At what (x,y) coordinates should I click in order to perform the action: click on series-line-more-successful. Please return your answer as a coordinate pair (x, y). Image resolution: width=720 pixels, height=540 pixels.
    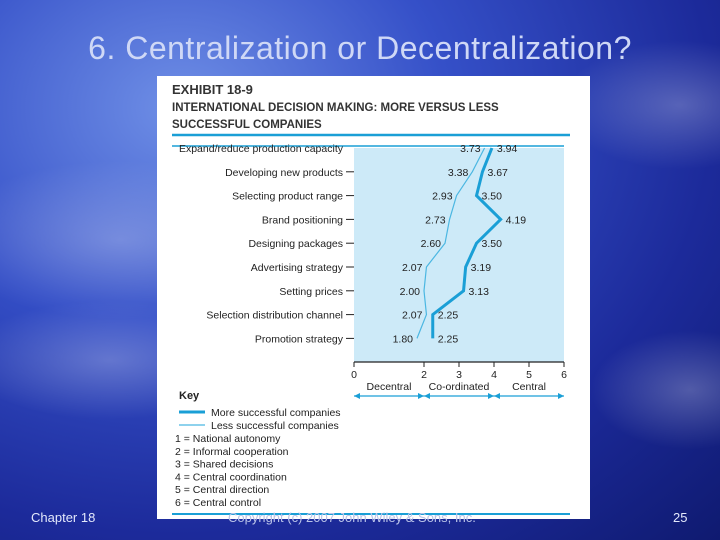
    Looking at the image, I should click on (467, 243).